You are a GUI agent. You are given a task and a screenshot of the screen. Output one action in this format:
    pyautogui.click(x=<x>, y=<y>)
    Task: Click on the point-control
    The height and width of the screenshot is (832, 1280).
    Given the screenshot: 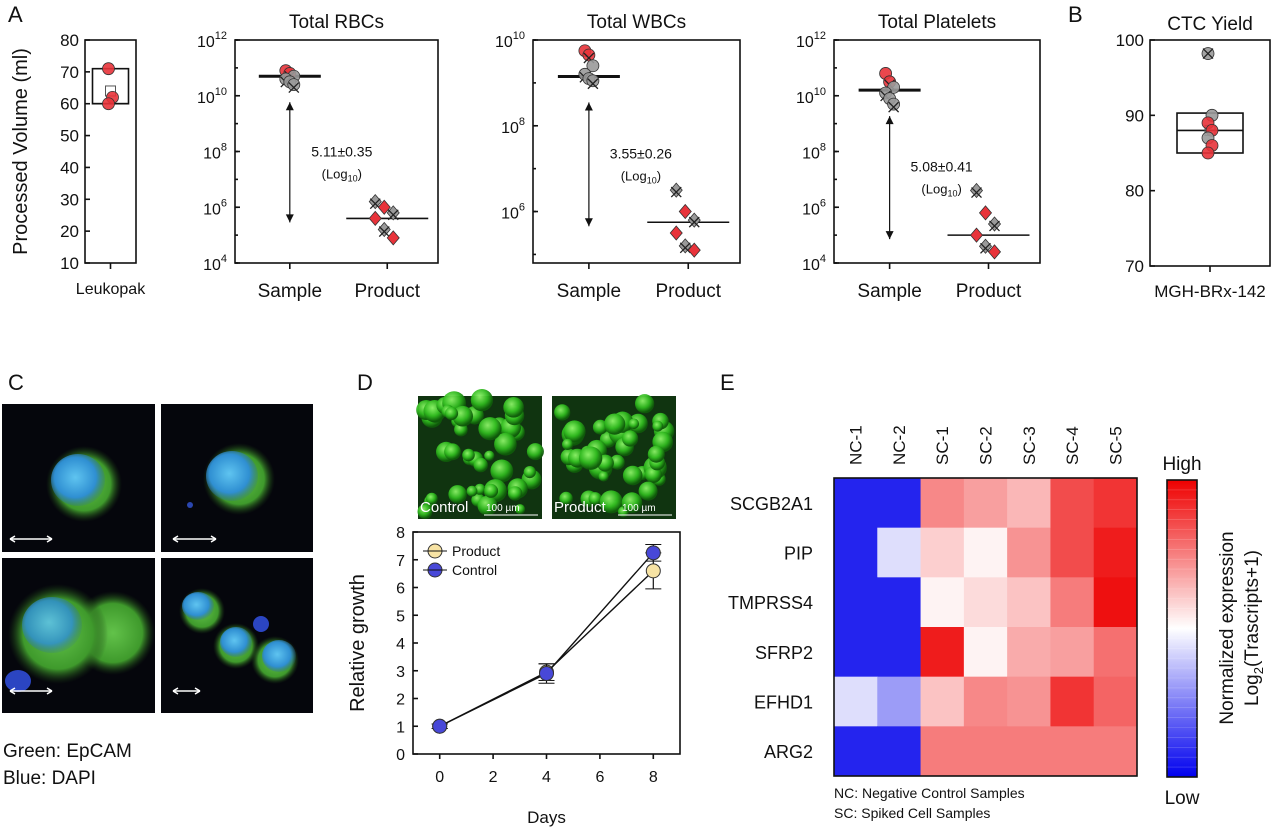 What is the action you would take?
    pyautogui.click(x=546, y=674)
    